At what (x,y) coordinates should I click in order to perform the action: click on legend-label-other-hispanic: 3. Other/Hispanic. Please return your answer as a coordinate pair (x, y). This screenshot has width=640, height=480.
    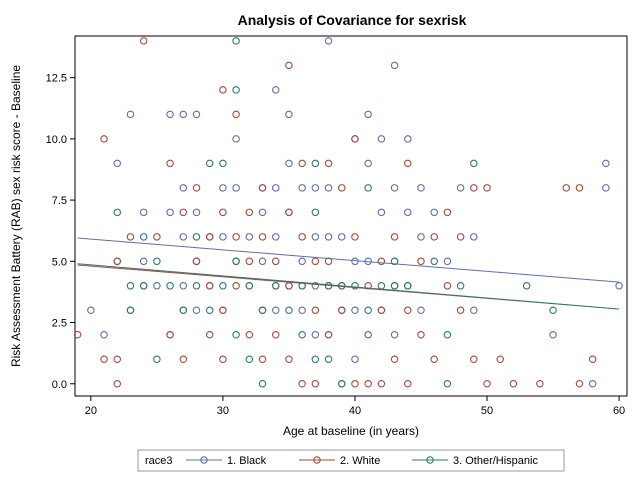
    Looking at the image, I should click on (495, 461).